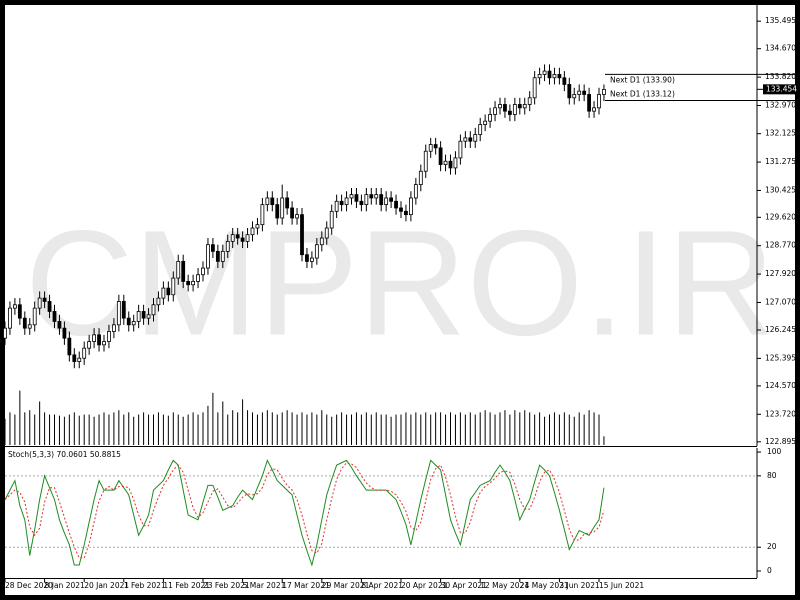  I want to click on y-tick-label: 100, so click(774, 451).